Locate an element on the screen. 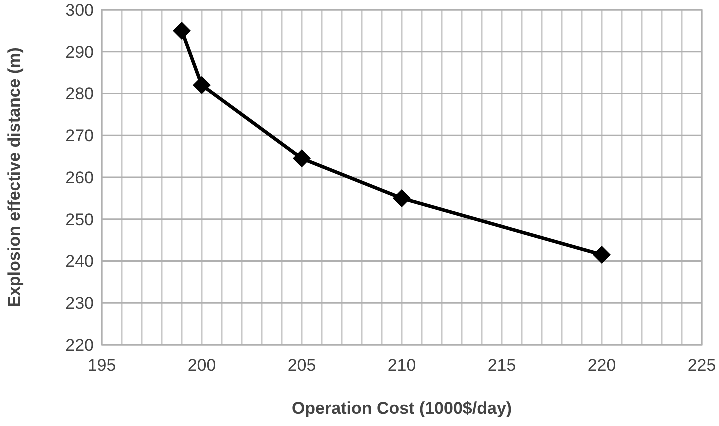  y-tick-label: 220 is located at coordinates (80, 345).